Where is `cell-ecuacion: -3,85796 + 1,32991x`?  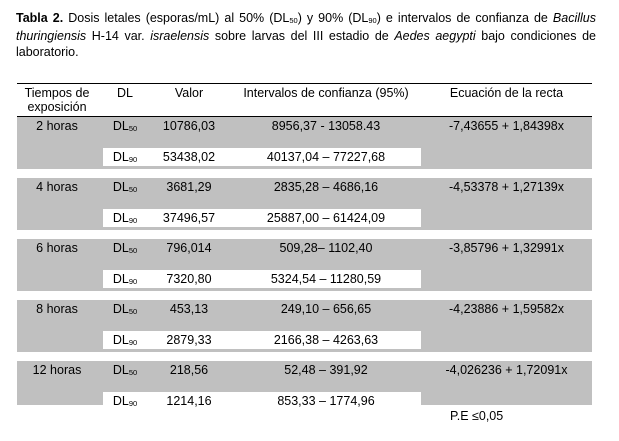
cell-ecuacion: -3,85796 + 1,32991x is located at coordinates (506, 248).